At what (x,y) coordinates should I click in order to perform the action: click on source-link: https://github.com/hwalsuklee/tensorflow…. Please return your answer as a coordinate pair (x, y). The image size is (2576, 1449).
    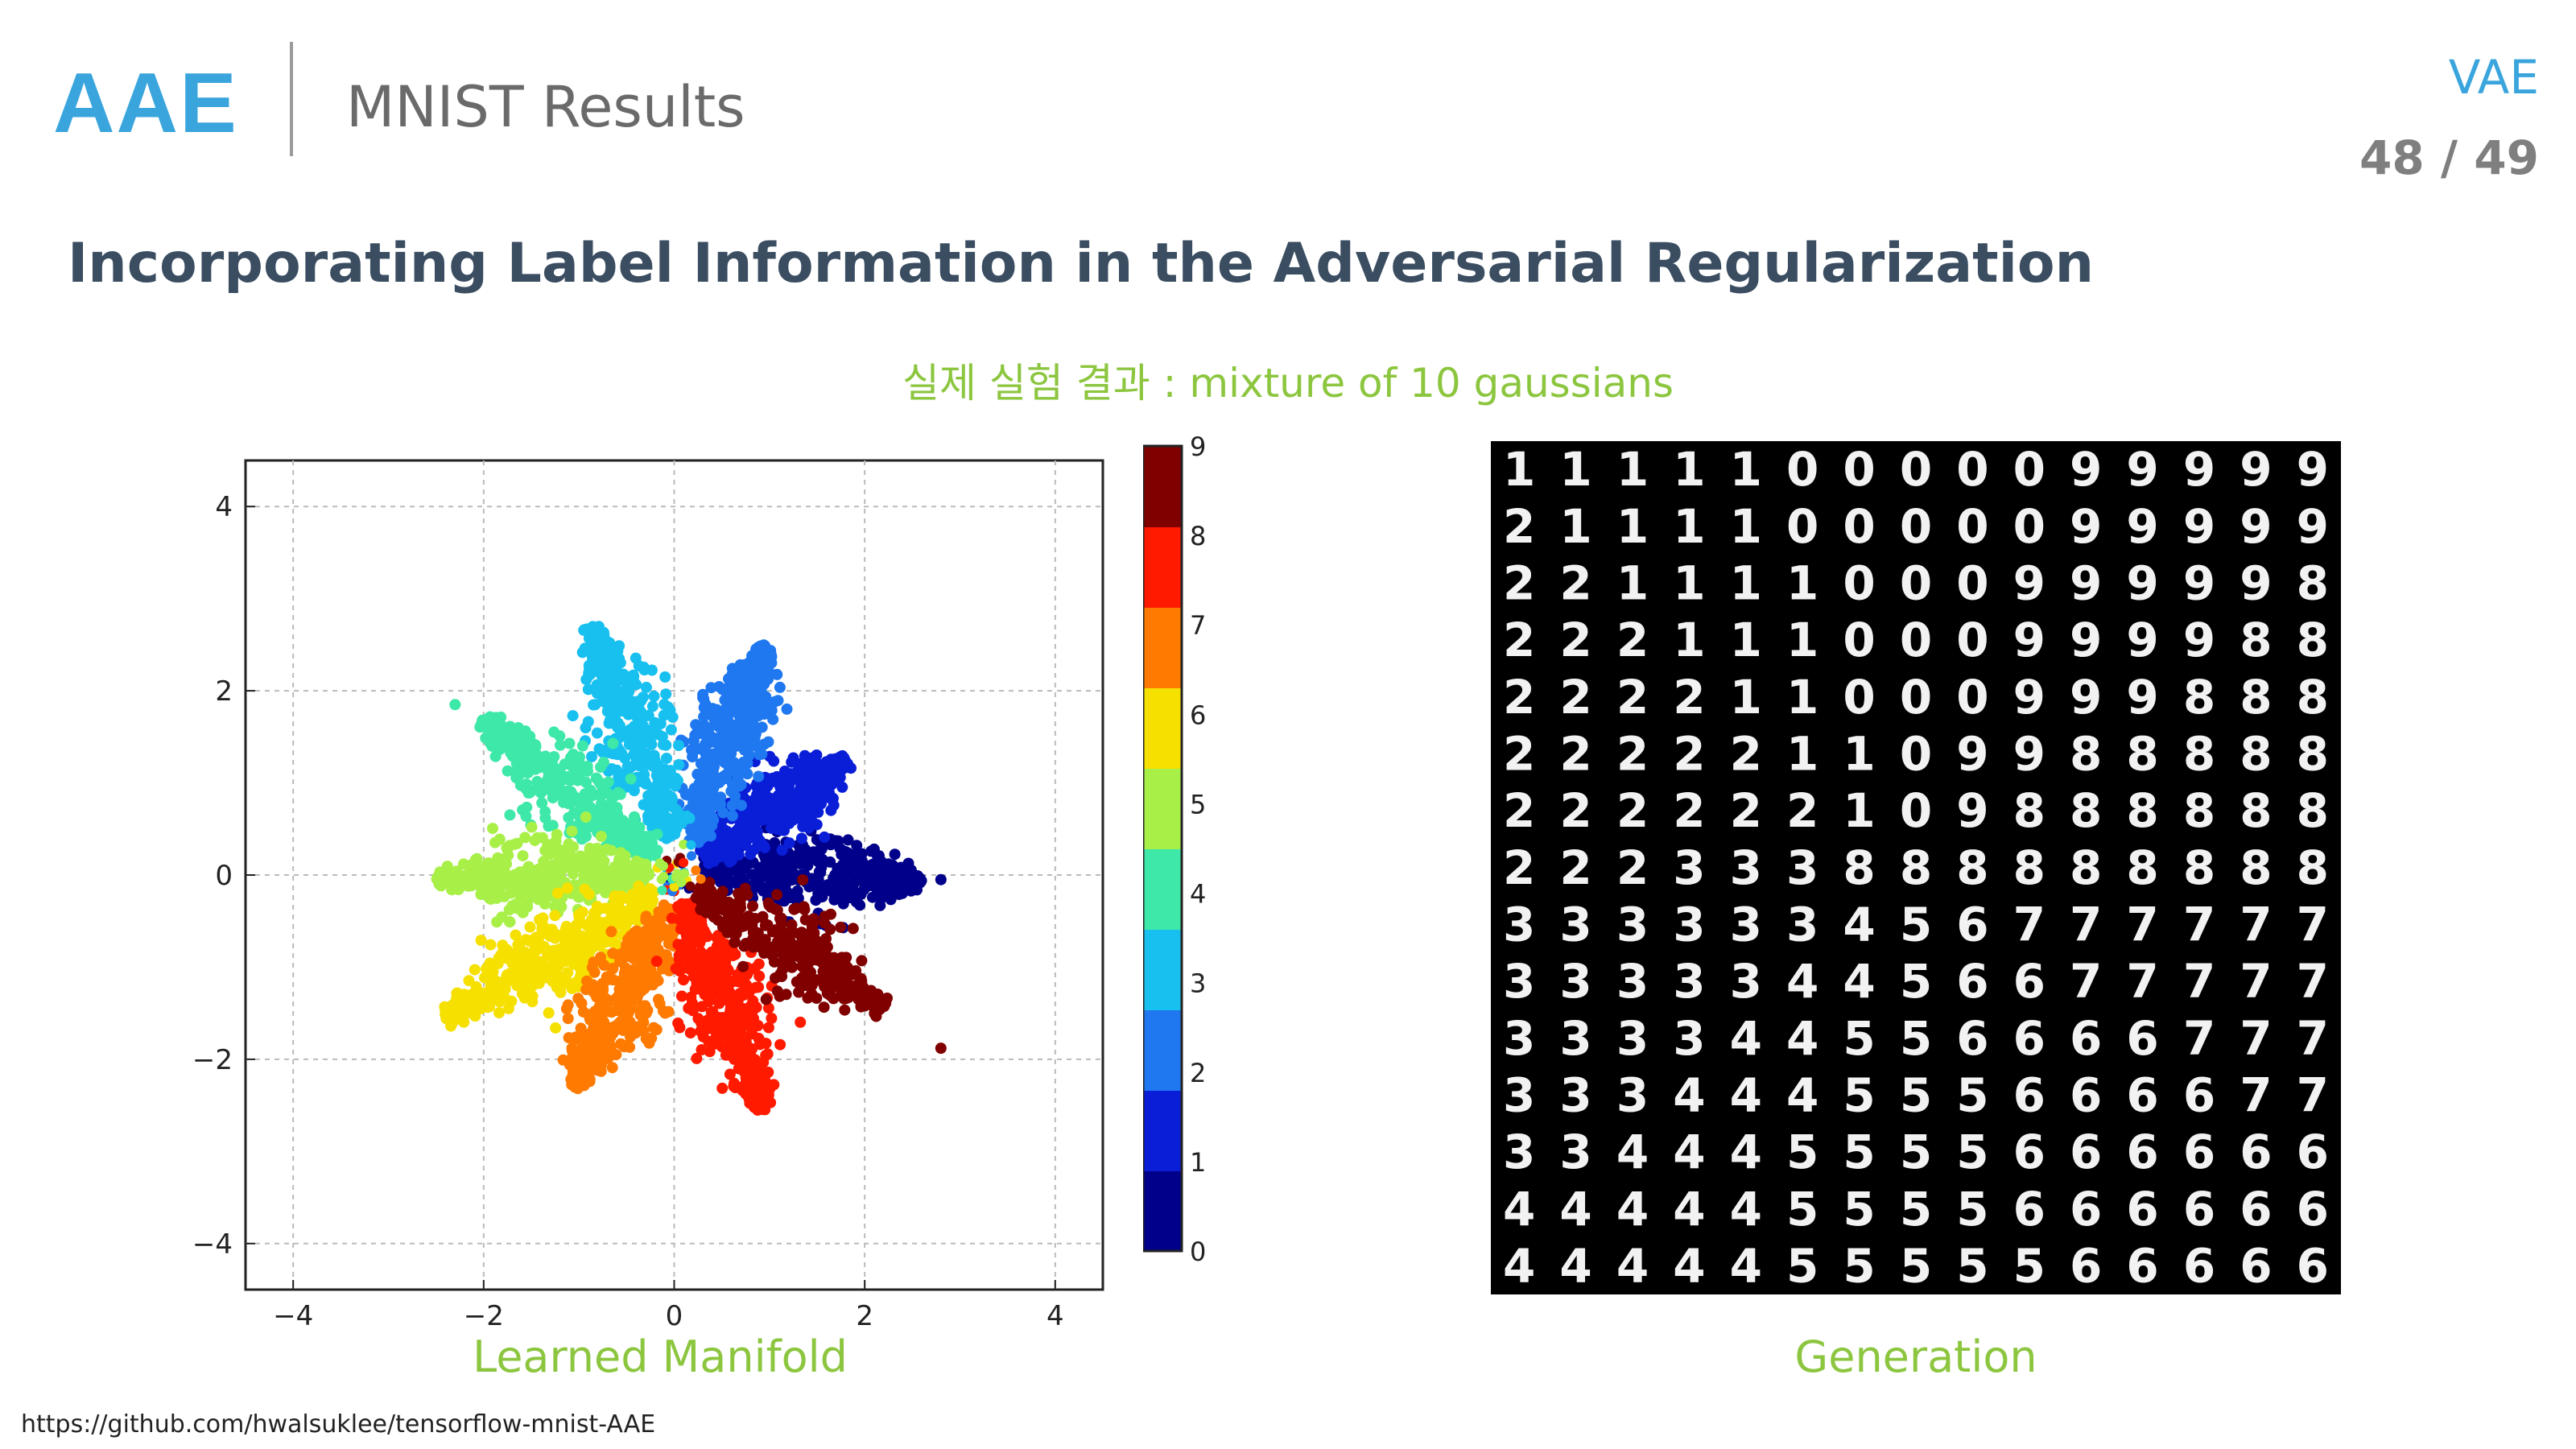
    Looking at the image, I should click on (338, 1424).